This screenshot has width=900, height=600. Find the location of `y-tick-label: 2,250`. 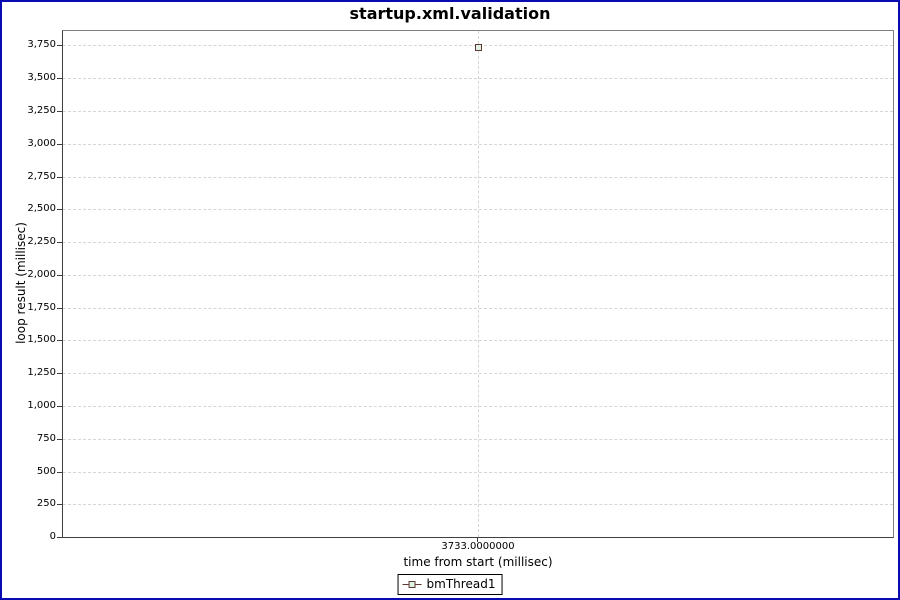

y-tick-label: 2,250 is located at coordinates (41, 242).